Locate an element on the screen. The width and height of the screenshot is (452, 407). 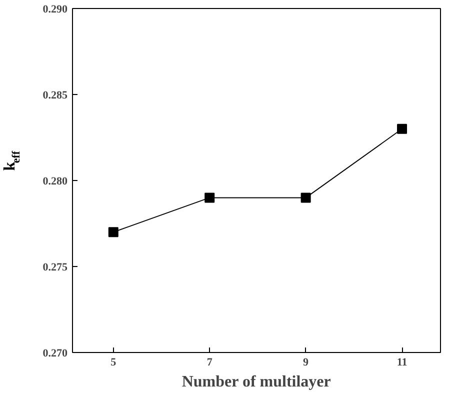
x-tick-label: 11 is located at coordinates (402, 362).